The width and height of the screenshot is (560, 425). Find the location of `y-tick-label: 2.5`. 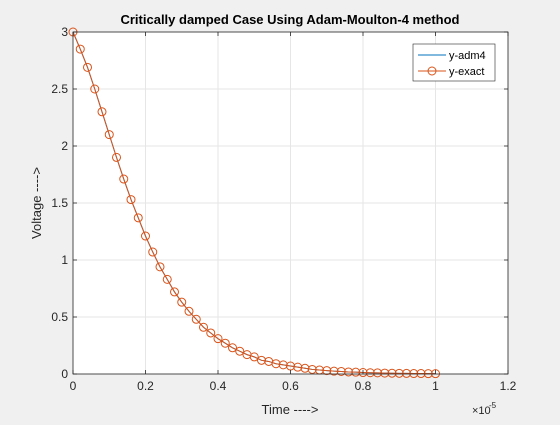

y-tick-label: 2.5 is located at coordinates (59, 89).